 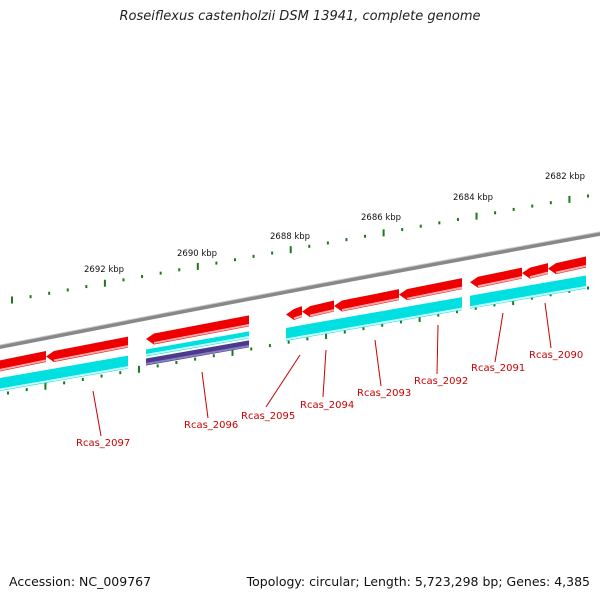 What do you see at coordinates (197, 345) in the screenshot?
I see `gene-box-rcas-2096-shine` at bounding box center [197, 345].